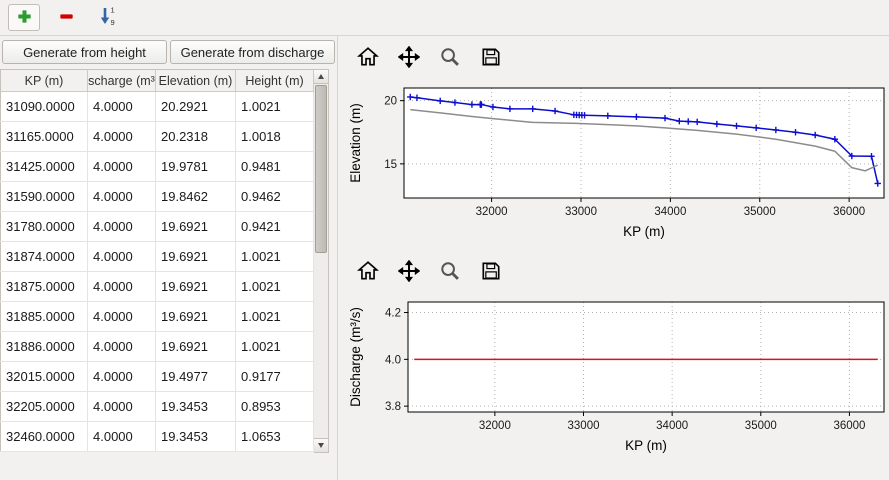  I want to click on table-cell: 31885.0000, so click(44, 316).